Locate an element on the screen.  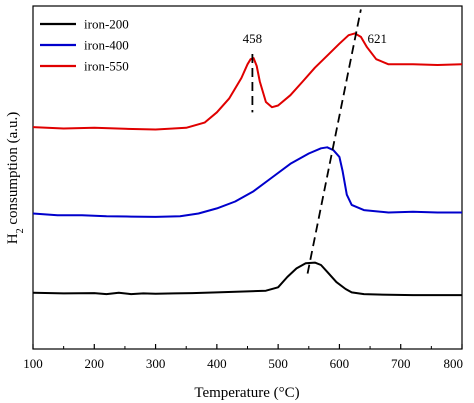
legend-label-iron-550: iron-550 is located at coordinates (106, 66).